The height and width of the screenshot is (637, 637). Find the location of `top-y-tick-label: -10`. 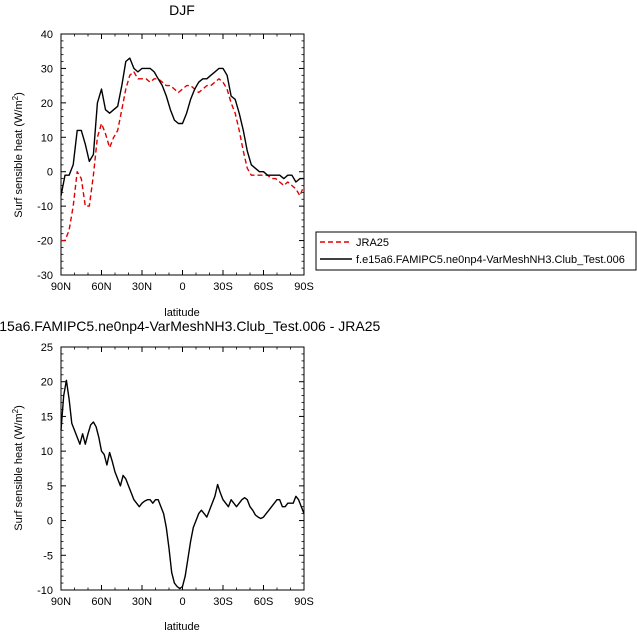

top-y-tick-label: -10 is located at coordinates (45, 207).